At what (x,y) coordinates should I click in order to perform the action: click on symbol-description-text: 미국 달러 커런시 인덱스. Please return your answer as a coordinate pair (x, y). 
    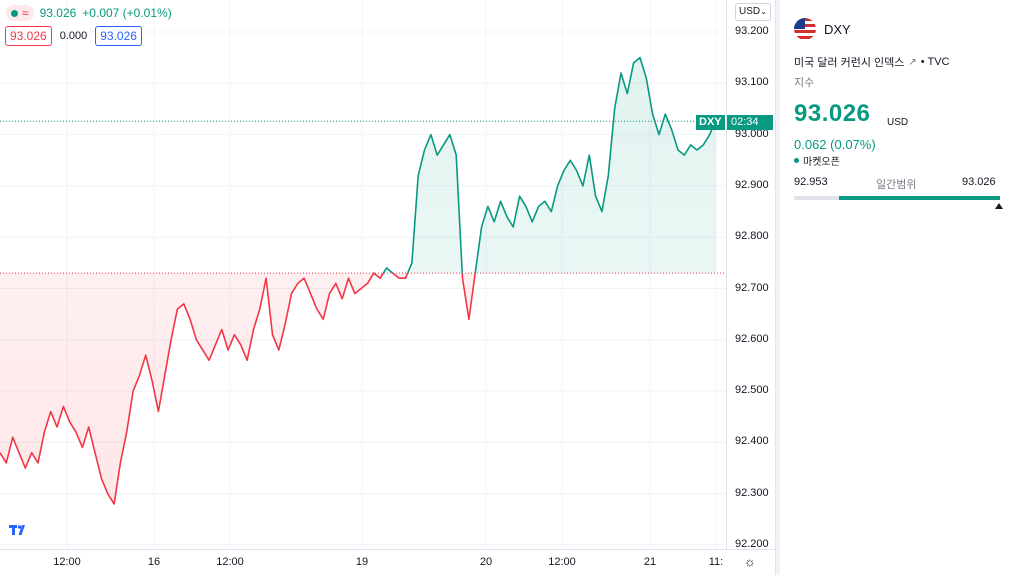
    Looking at the image, I should click on (849, 63).